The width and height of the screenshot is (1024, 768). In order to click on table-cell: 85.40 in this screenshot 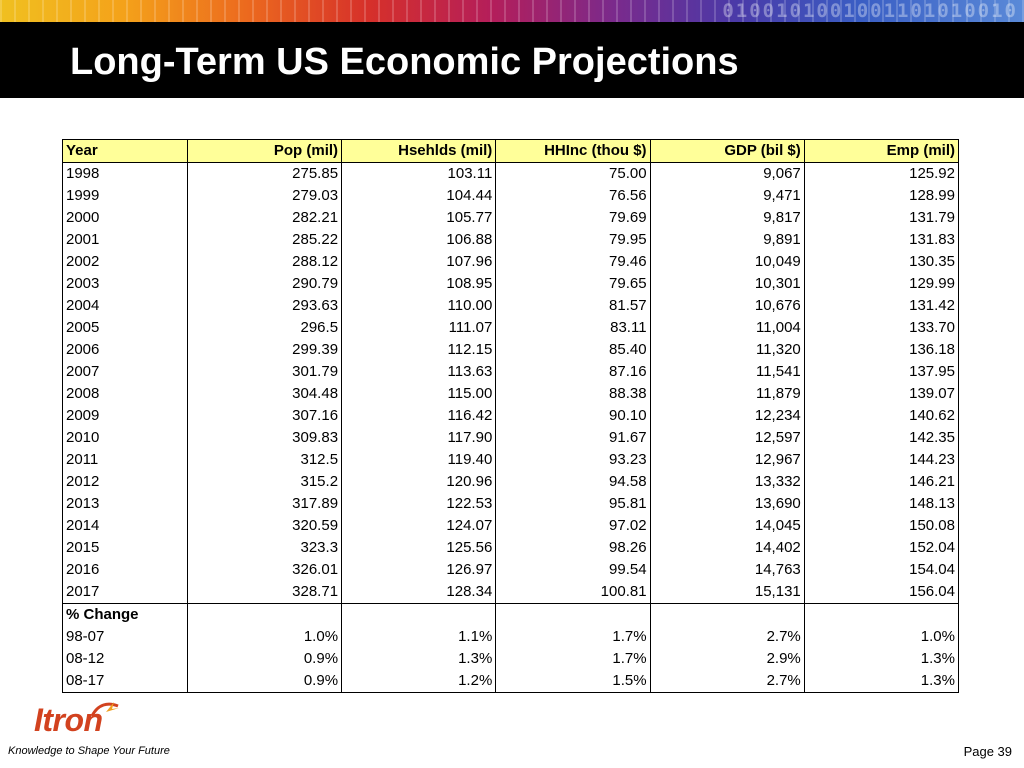, I will do `click(573, 350)`.